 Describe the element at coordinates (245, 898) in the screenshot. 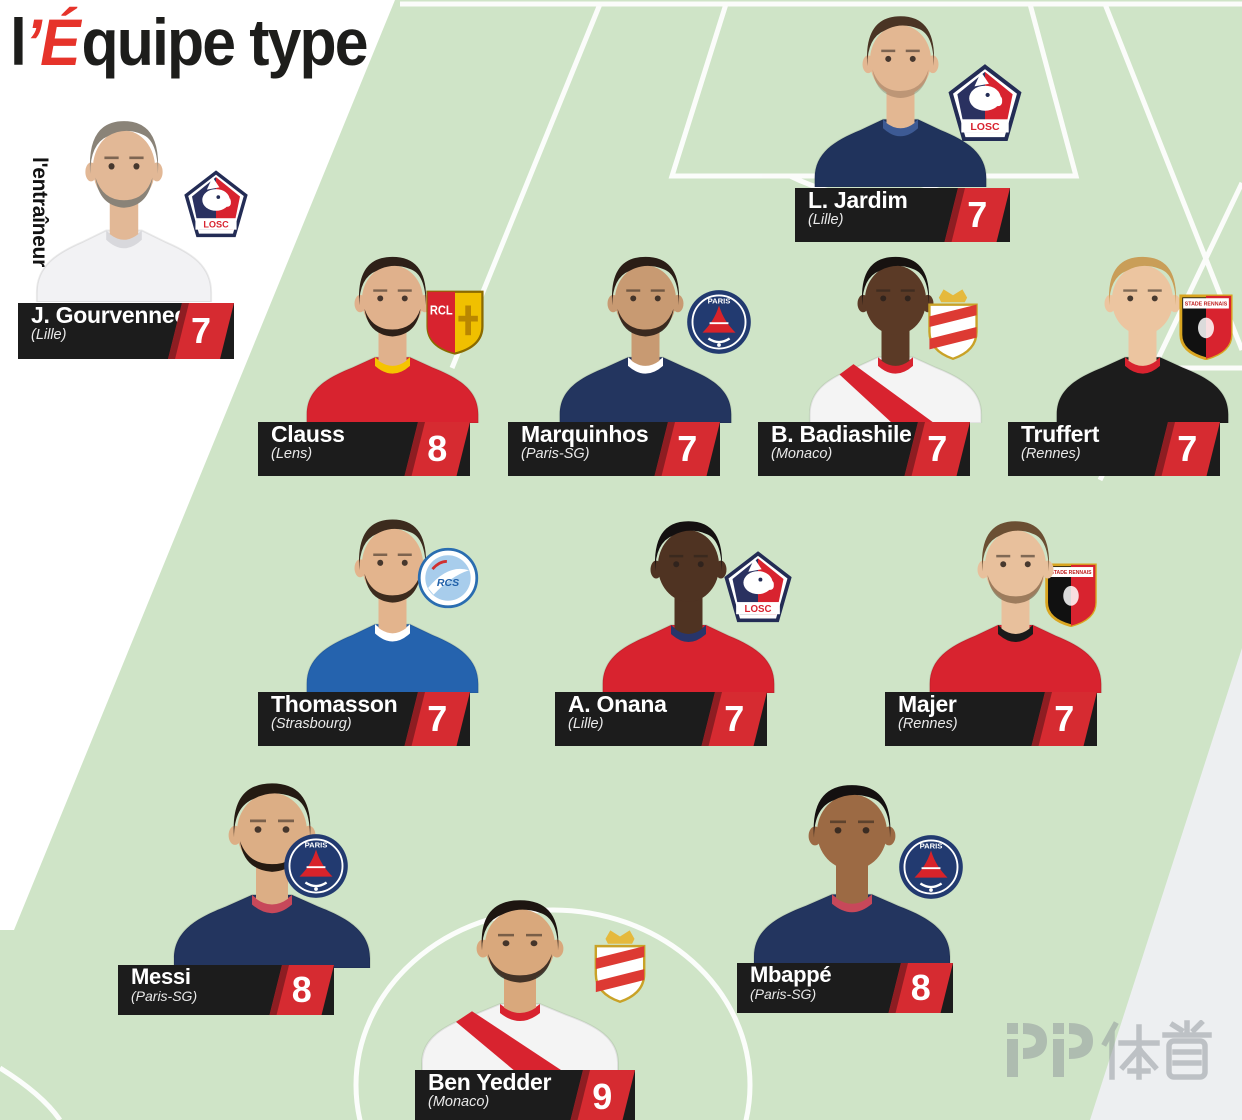

I see `player-card-messi: Messi (Paris-SG) 8` at that location.